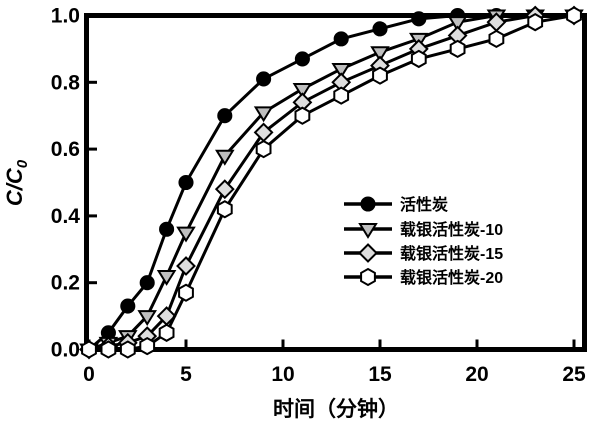 The width and height of the screenshot is (600, 427). Describe the element at coordinates (65, 283) in the screenshot. I see `y-tick-label: 0.2` at that location.